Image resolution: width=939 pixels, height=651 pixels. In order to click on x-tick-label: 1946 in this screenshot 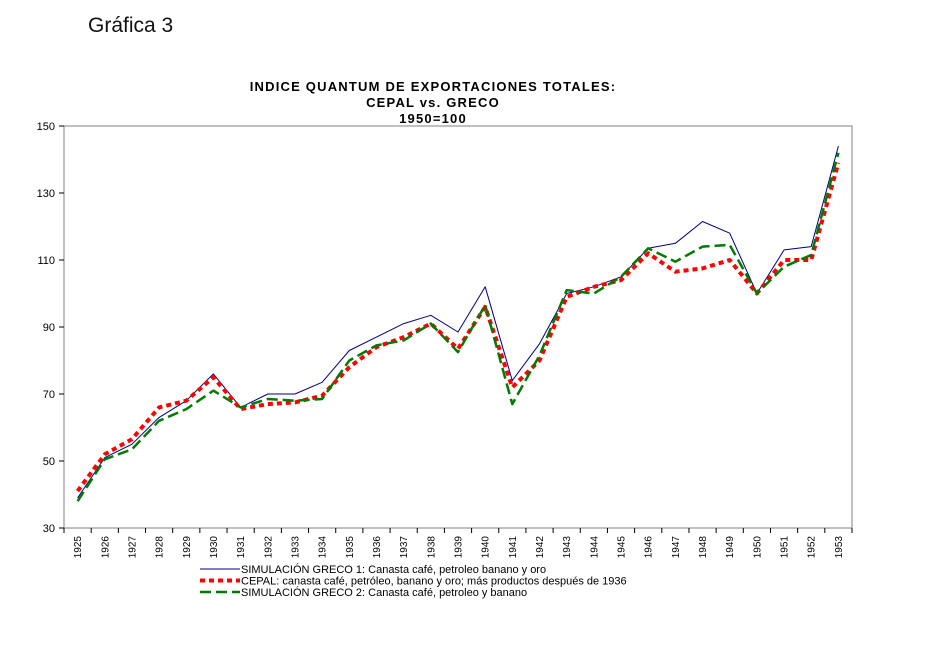, I will do `click(649, 547)`.